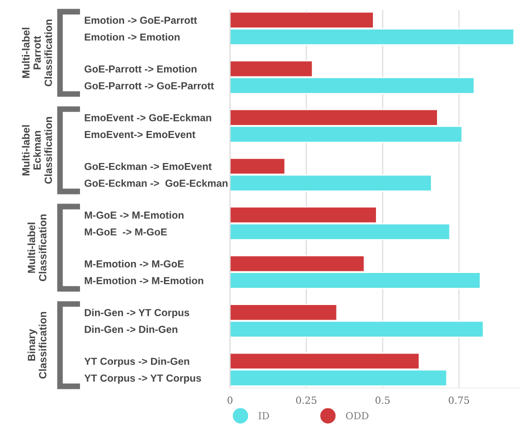  Describe the element at coordinates (140, 134) in the screenshot. I see `y-tick-label: EmoEvent-> EmoEvent` at that location.